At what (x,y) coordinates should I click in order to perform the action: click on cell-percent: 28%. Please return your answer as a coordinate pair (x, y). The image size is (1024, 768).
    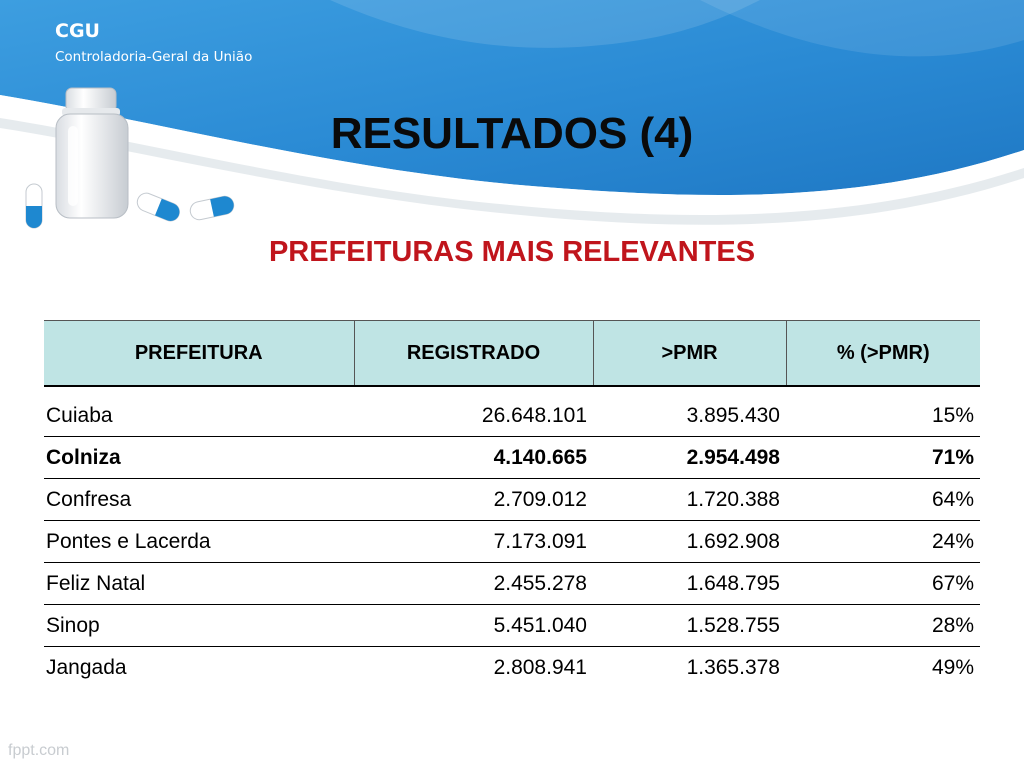
    Looking at the image, I should click on (883, 625).